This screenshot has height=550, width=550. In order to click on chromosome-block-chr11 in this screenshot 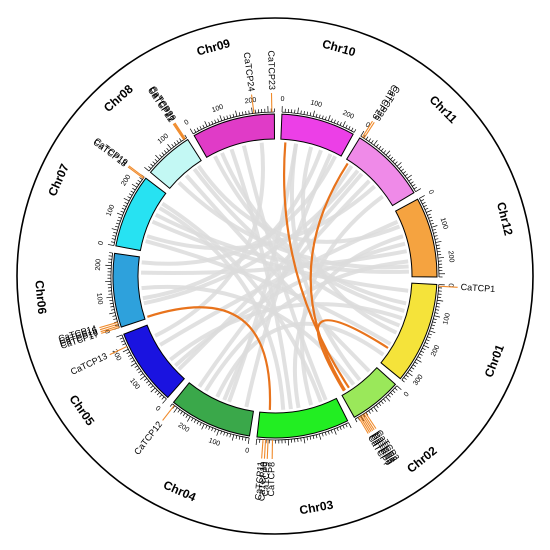, I will do `click(380, 172)`.